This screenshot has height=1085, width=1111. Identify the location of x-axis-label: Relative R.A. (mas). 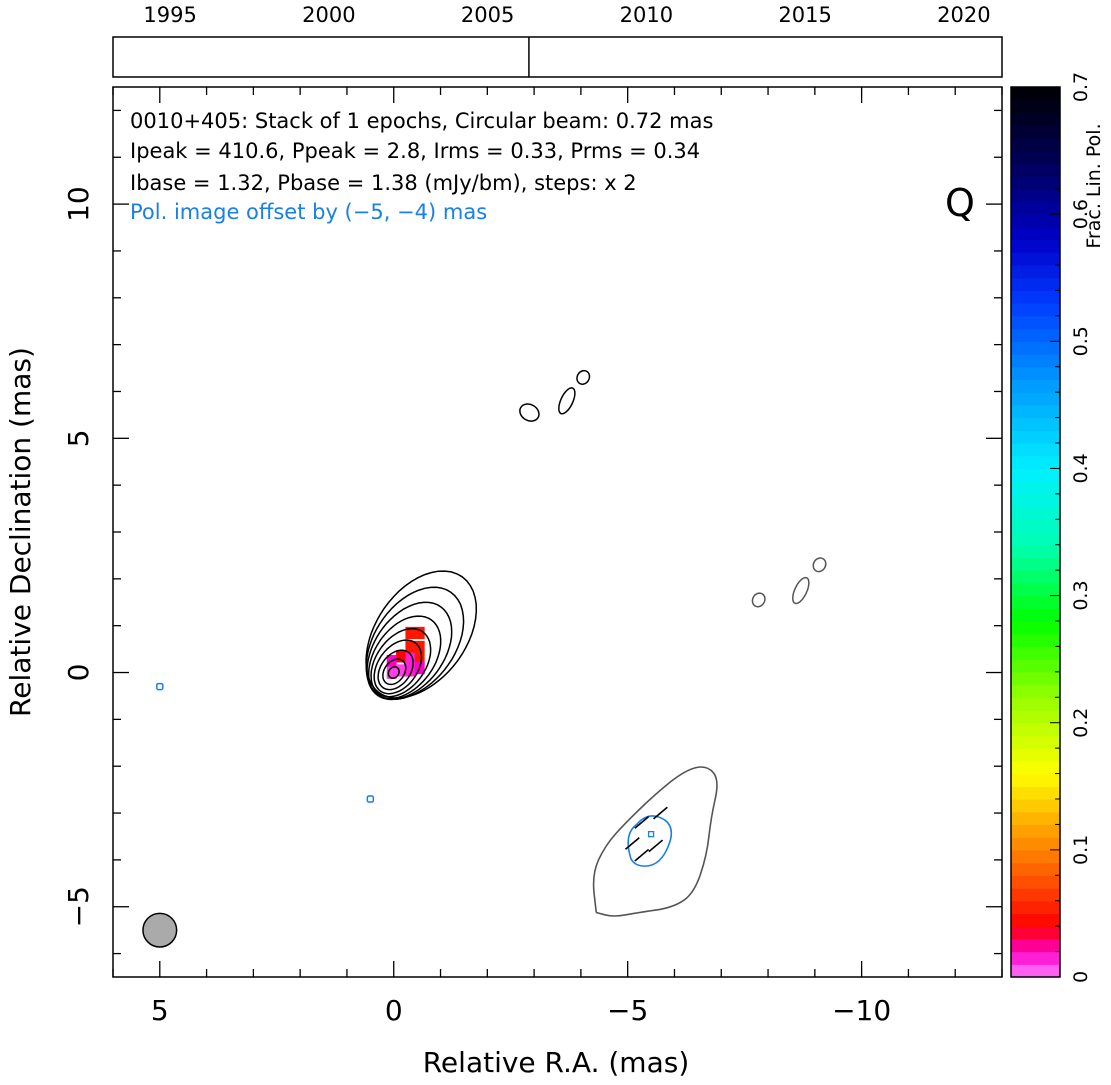
(556, 1062).